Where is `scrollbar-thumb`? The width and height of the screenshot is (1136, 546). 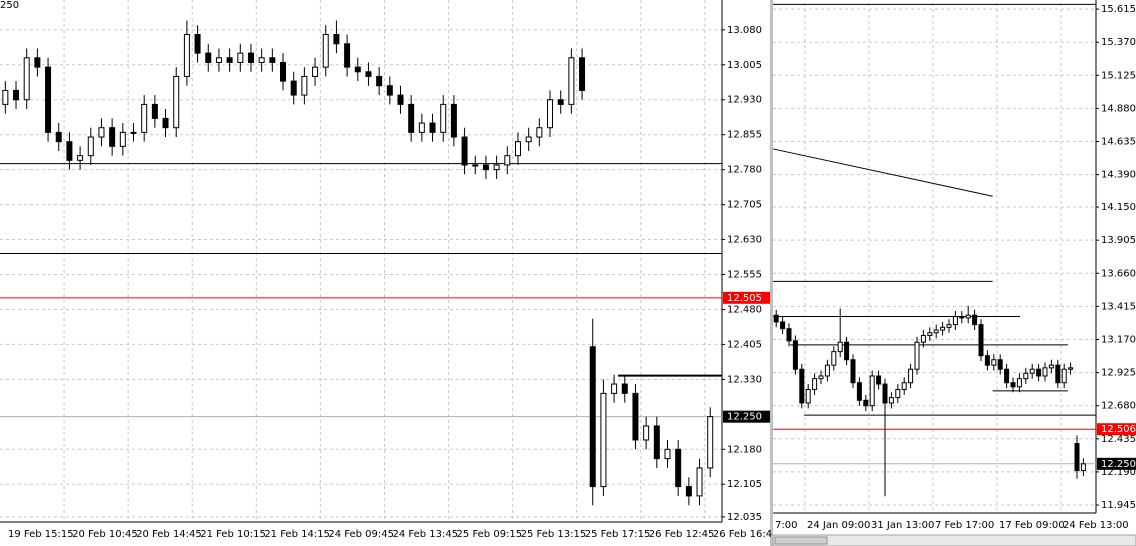 scrollbar-thumb is located at coordinates (801, 540).